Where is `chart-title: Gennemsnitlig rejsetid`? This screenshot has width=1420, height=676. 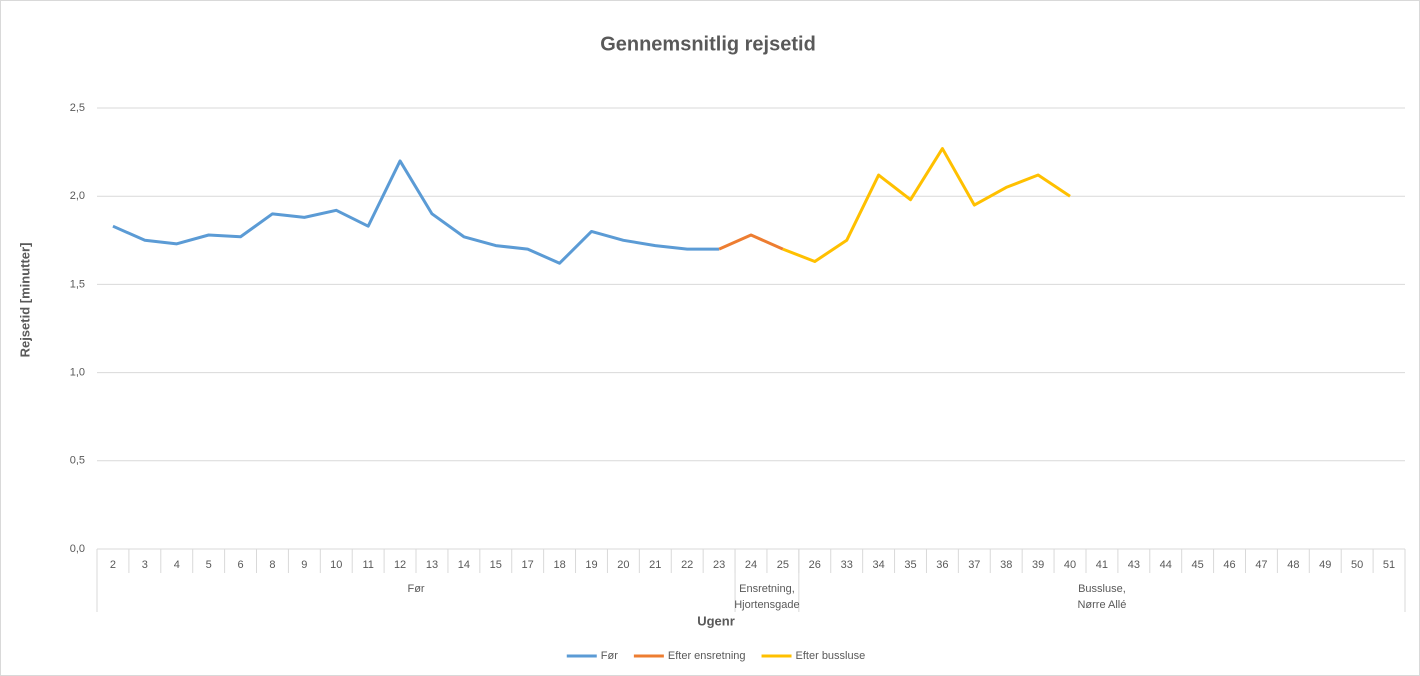 chart-title: Gennemsnitlig rejsetid is located at coordinates (708, 44).